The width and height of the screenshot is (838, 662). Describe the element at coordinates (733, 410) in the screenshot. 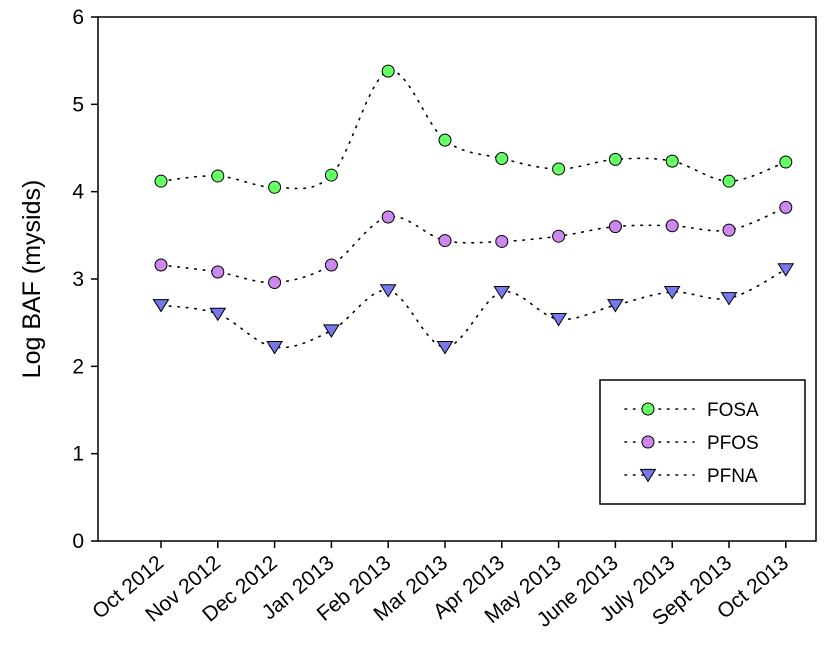

I see `legend-label: FOSA` at that location.